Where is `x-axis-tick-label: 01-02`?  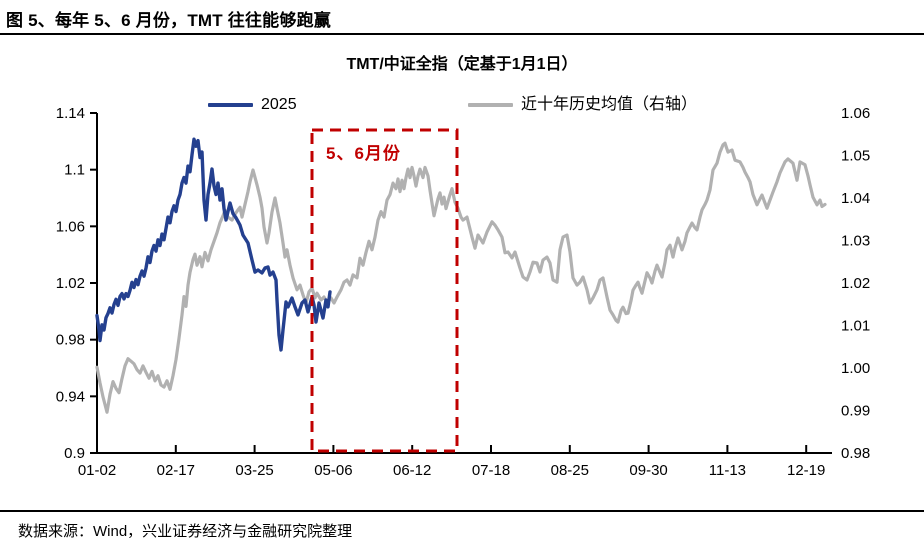
x-axis-tick-label: 01-02 is located at coordinates (97, 470).